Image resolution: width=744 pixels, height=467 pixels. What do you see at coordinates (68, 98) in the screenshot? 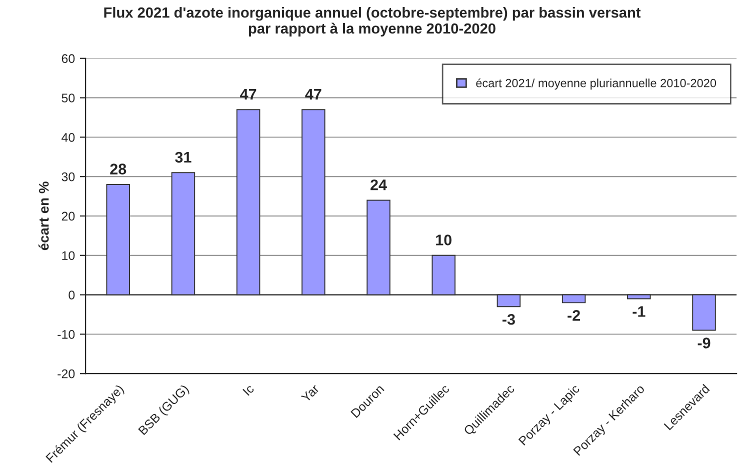
I see `y-tick-label: 50` at bounding box center [68, 98].